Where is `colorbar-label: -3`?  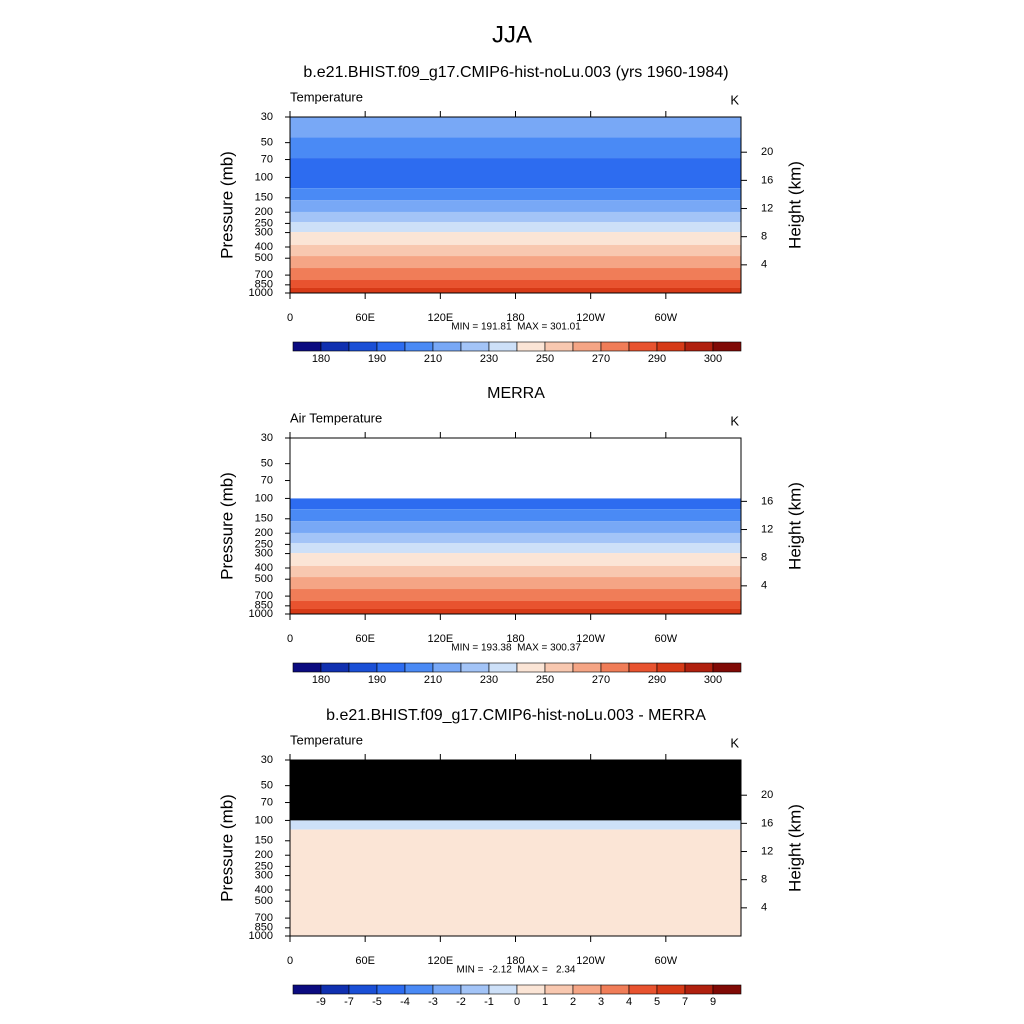 colorbar-label: -3 is located at coordinates (433, 1002).